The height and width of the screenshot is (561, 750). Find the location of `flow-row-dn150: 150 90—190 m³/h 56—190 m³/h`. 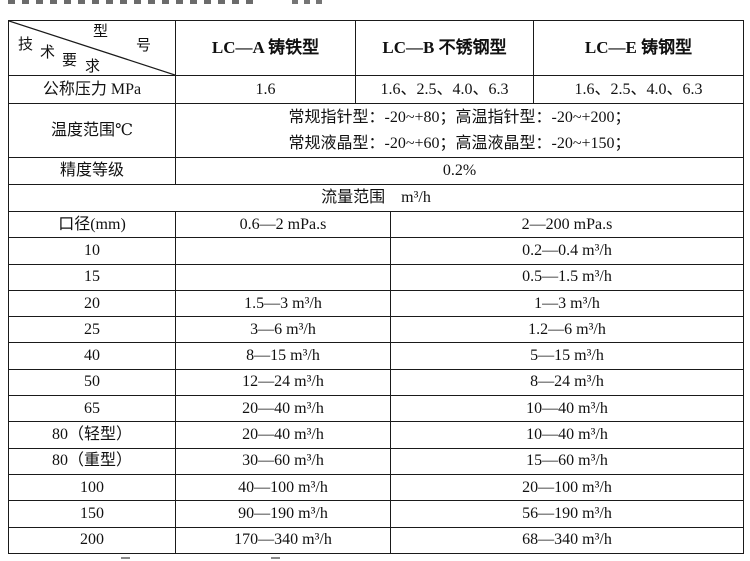

flow-row-dn150: 150 90—190 m³/h 56—190 m³/h is located at coordinates (376, 514).